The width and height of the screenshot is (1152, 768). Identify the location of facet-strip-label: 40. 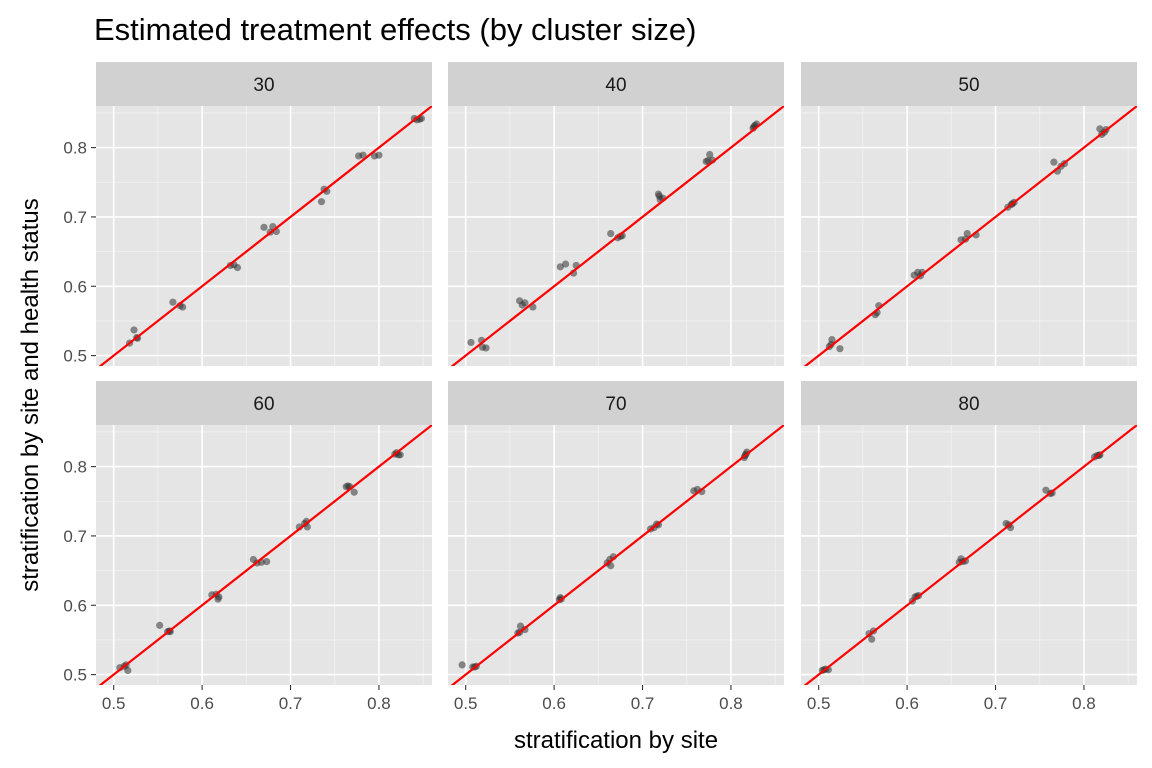
(615, 85).